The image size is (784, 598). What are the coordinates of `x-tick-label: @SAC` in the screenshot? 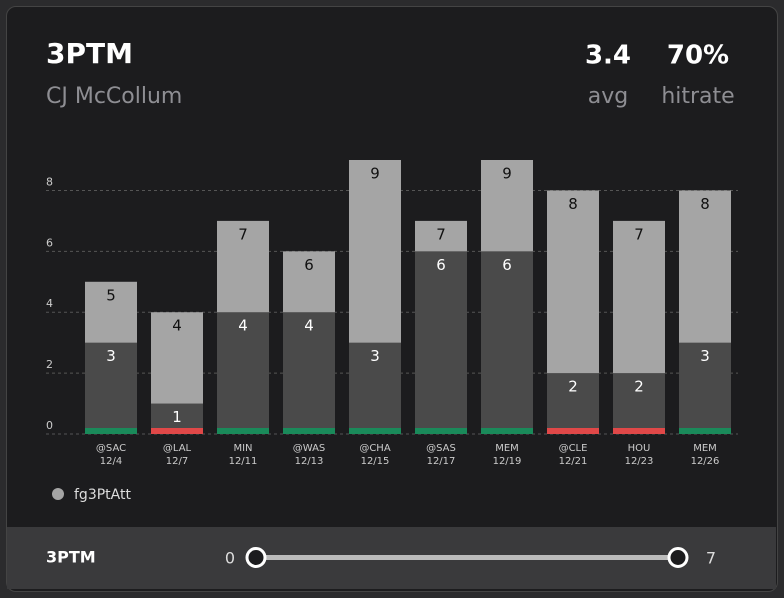 It's located at (111, 448).